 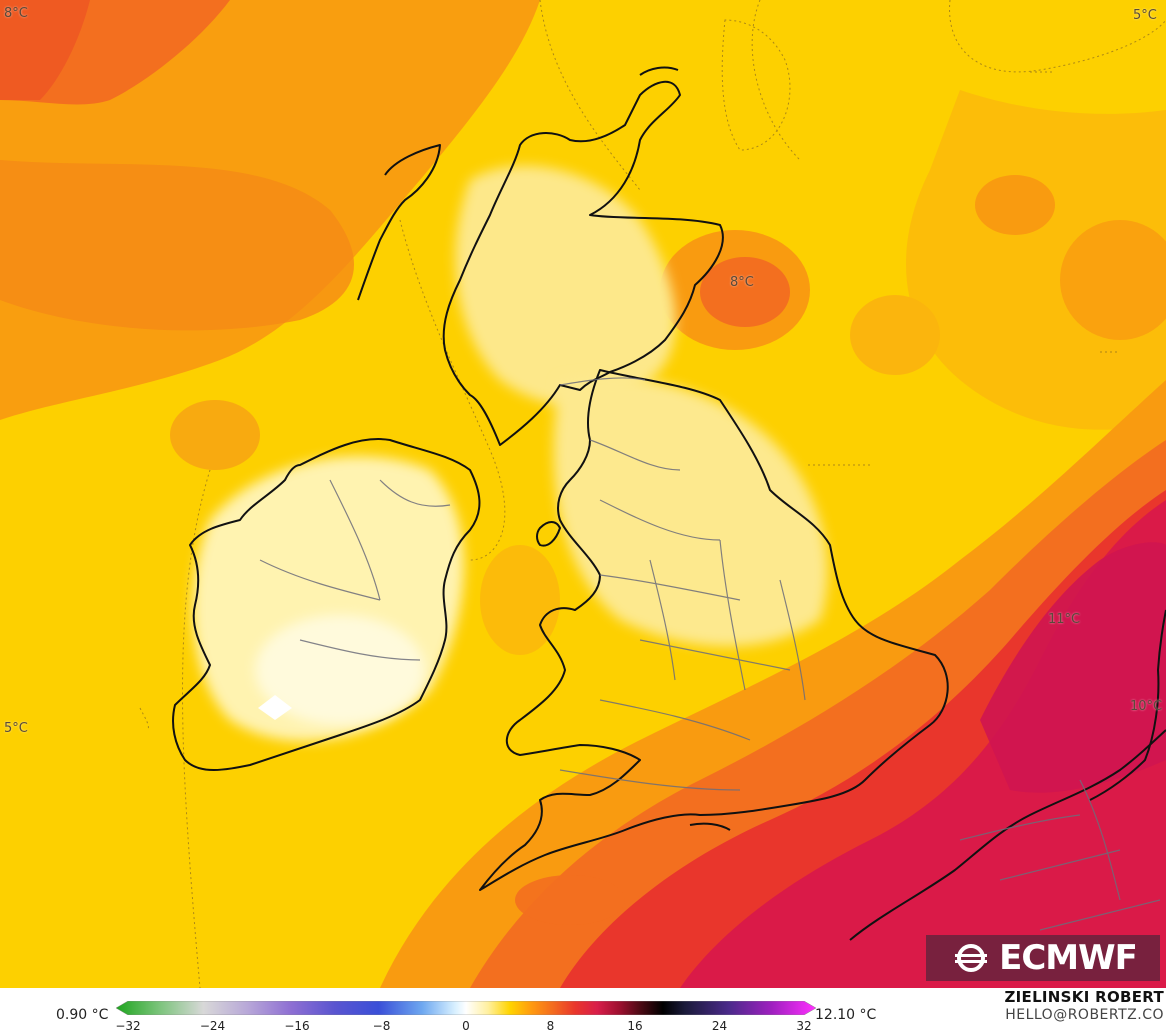 What do you see at coordinates (971, 958) in the screenshot?
I see `ecmwf-mark-icon` at bounding box center [971, 958].